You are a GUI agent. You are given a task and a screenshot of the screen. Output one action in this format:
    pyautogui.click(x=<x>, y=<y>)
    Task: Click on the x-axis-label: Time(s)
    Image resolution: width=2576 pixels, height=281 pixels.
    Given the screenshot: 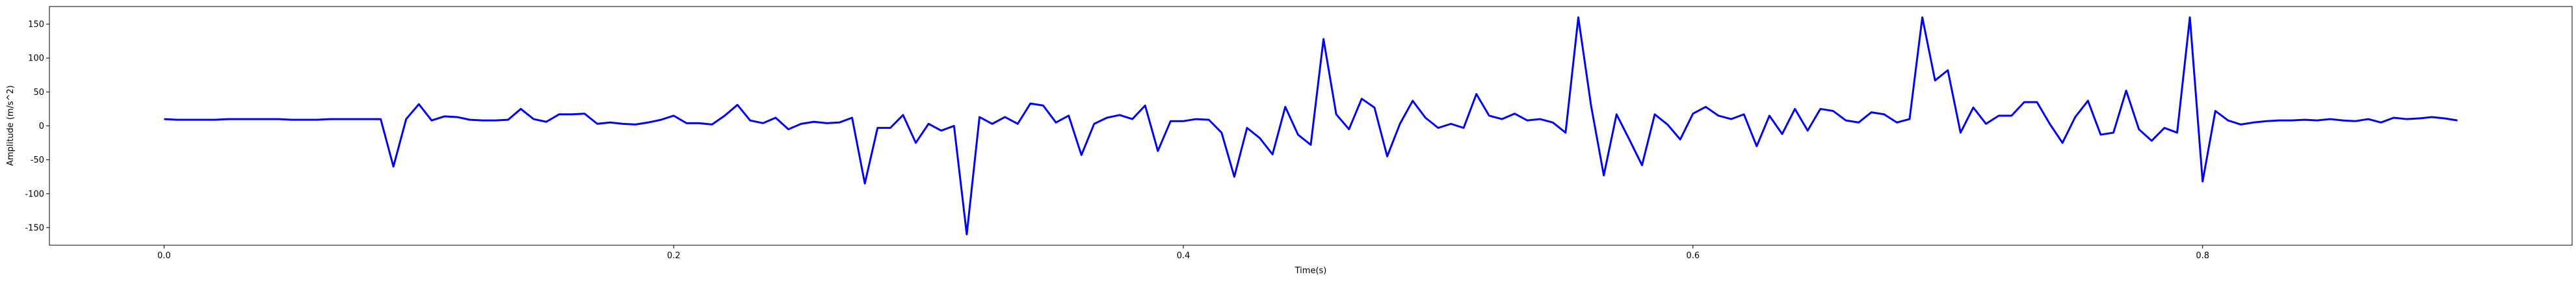 What is the action you would take?
    pyautogui.click(x=1311, y=271)
    